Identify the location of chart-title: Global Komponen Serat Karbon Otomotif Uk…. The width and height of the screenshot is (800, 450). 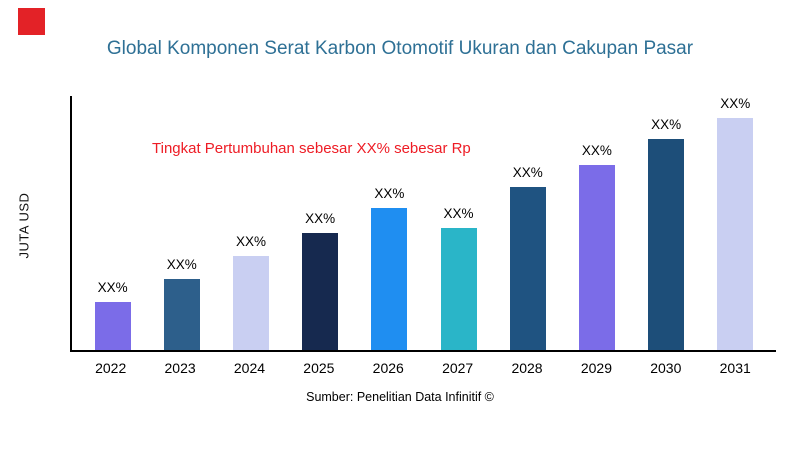
(400, 48).